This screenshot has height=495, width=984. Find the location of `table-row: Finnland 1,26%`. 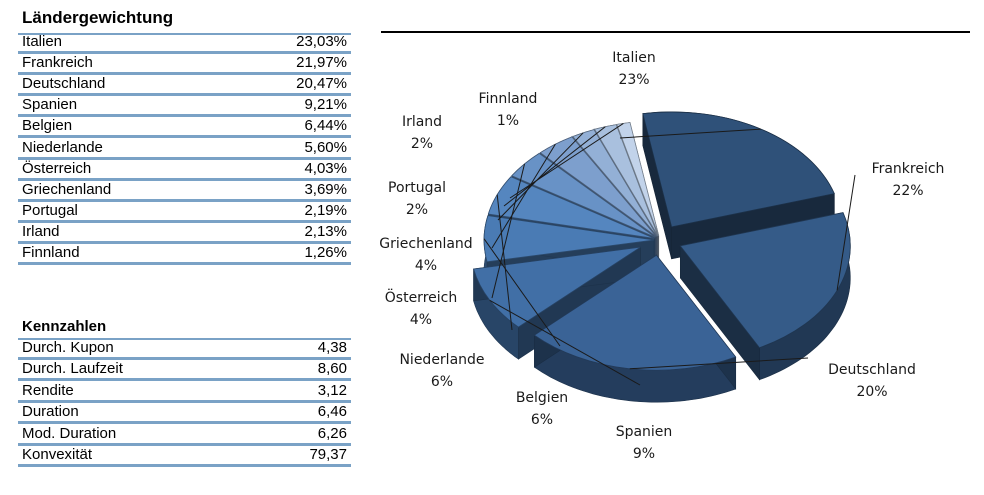

table-row: Finnland 1,26% is located at coordinates (184, 255).